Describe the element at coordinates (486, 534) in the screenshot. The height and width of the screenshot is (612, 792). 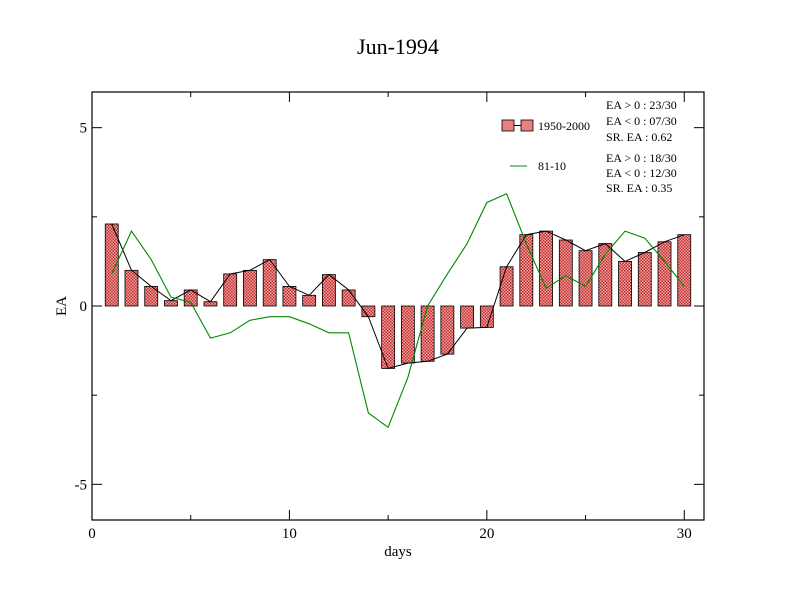
I see `x-tick-label: 20` at that location.